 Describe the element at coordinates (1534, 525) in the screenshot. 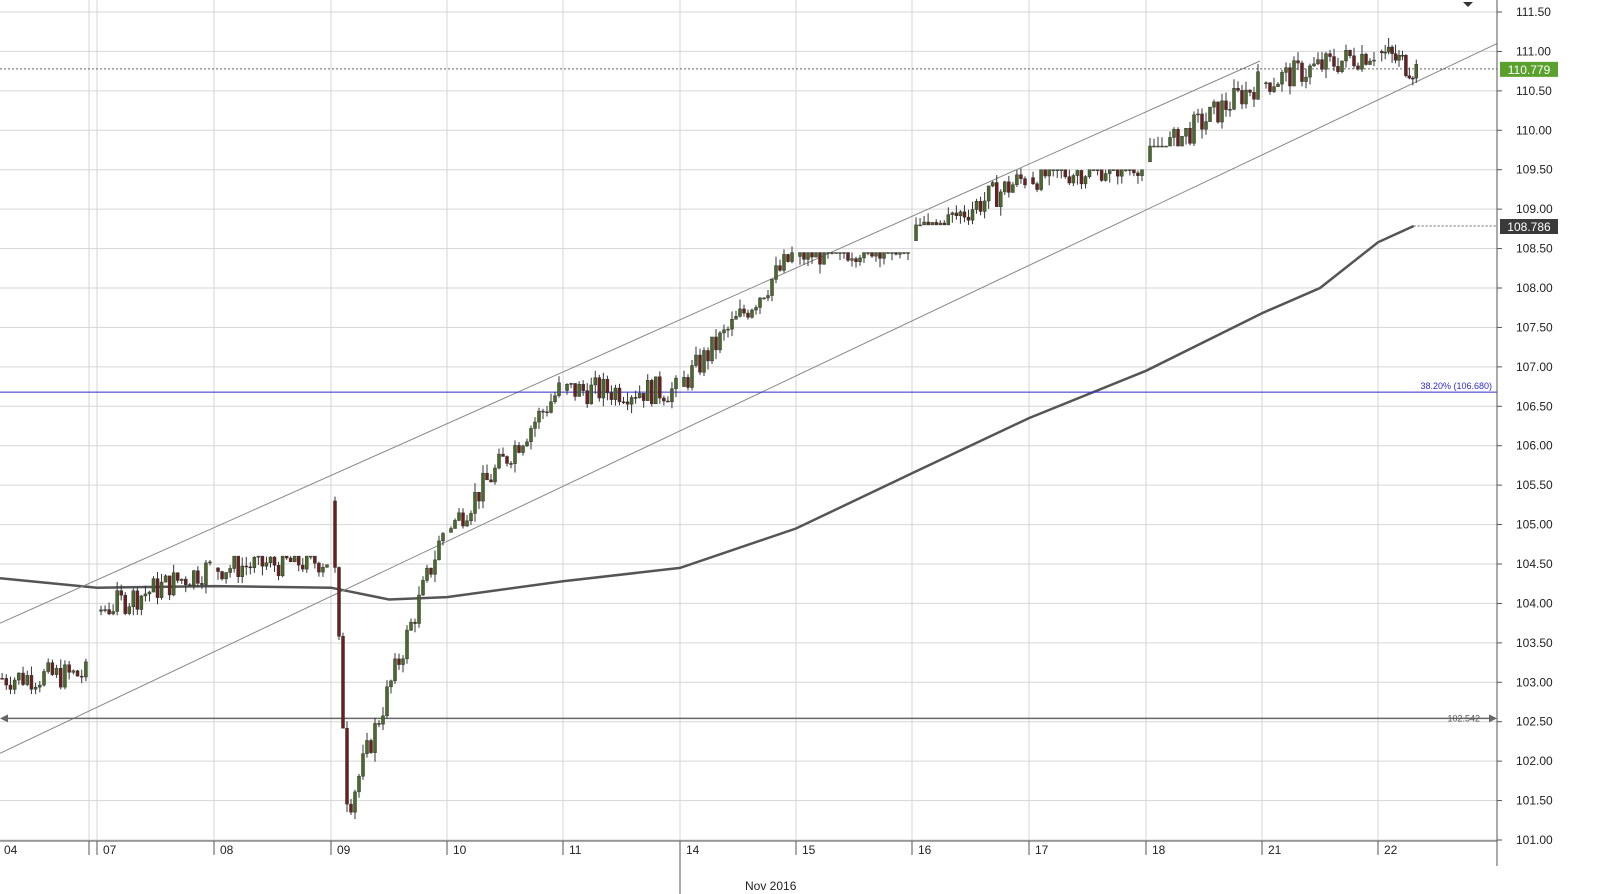

I see `y-tick-label: 105.00` at that location.